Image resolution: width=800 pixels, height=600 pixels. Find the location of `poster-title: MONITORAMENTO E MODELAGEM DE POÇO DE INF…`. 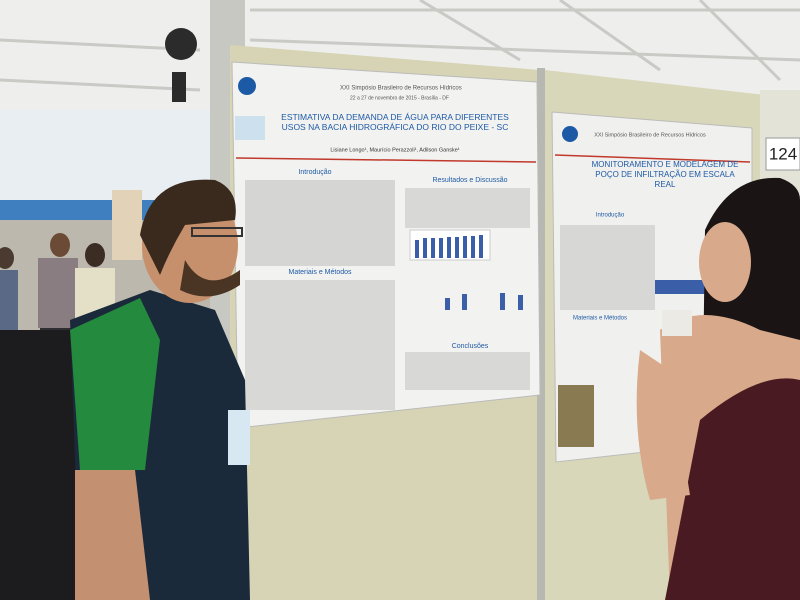

poster-title: MONITORAMENTO E MODELAGEM DE POÇO DE INF… is located at coordinates (665, 174).